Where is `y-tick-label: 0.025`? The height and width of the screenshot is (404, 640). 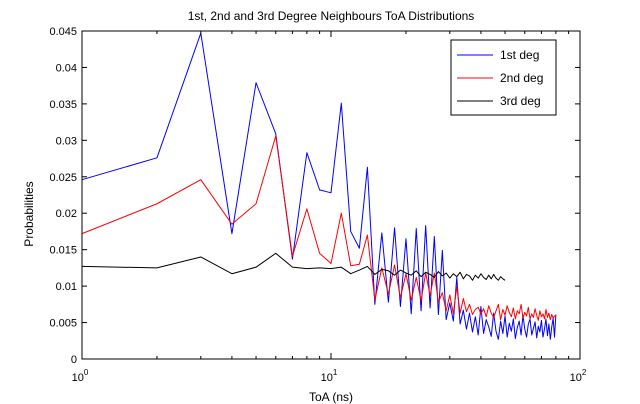 y-tick-label: 0.025 is located at coordinates (63, 178).